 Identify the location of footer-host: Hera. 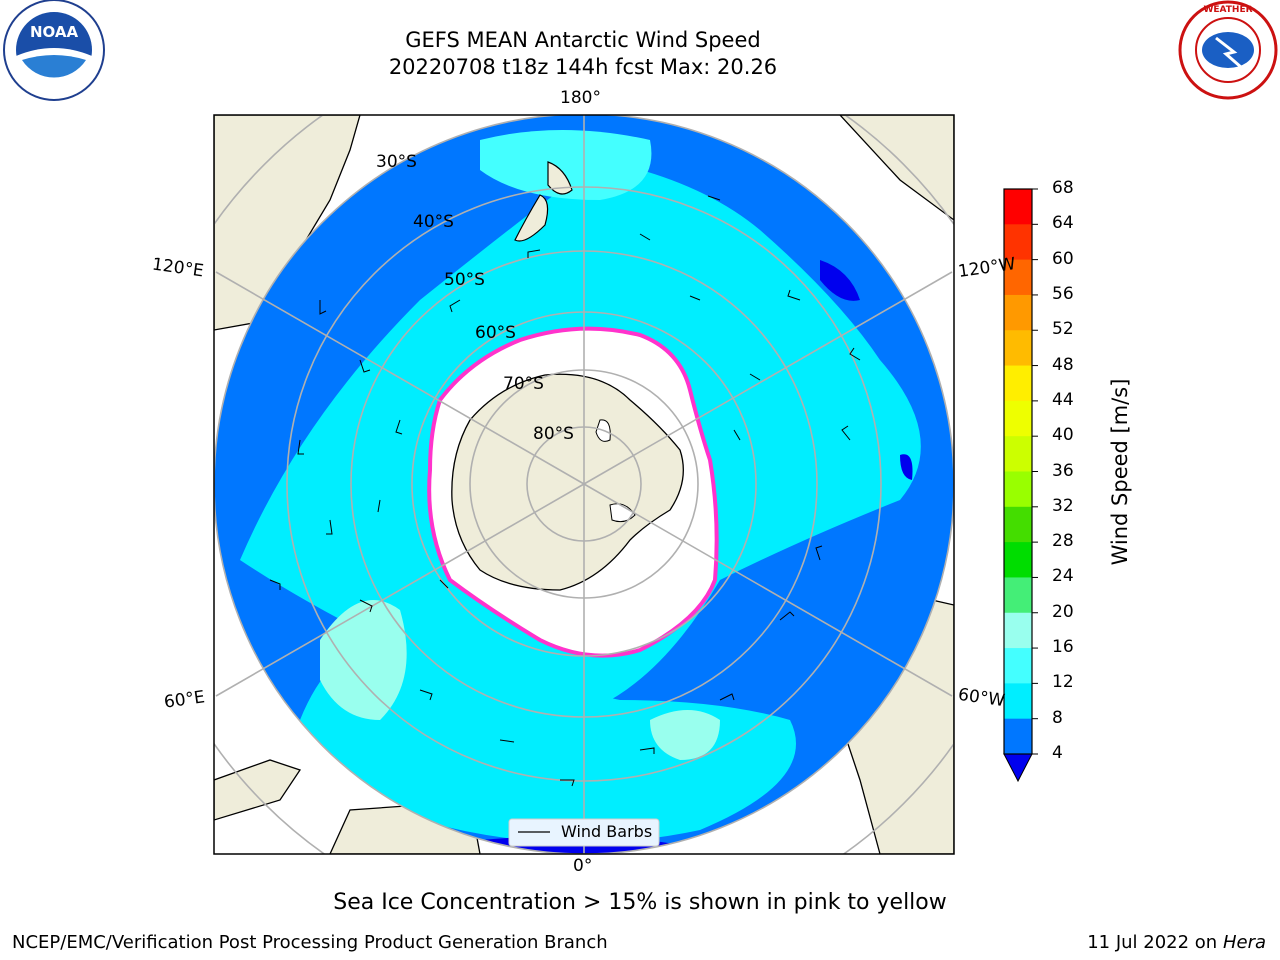
(1244, 942).